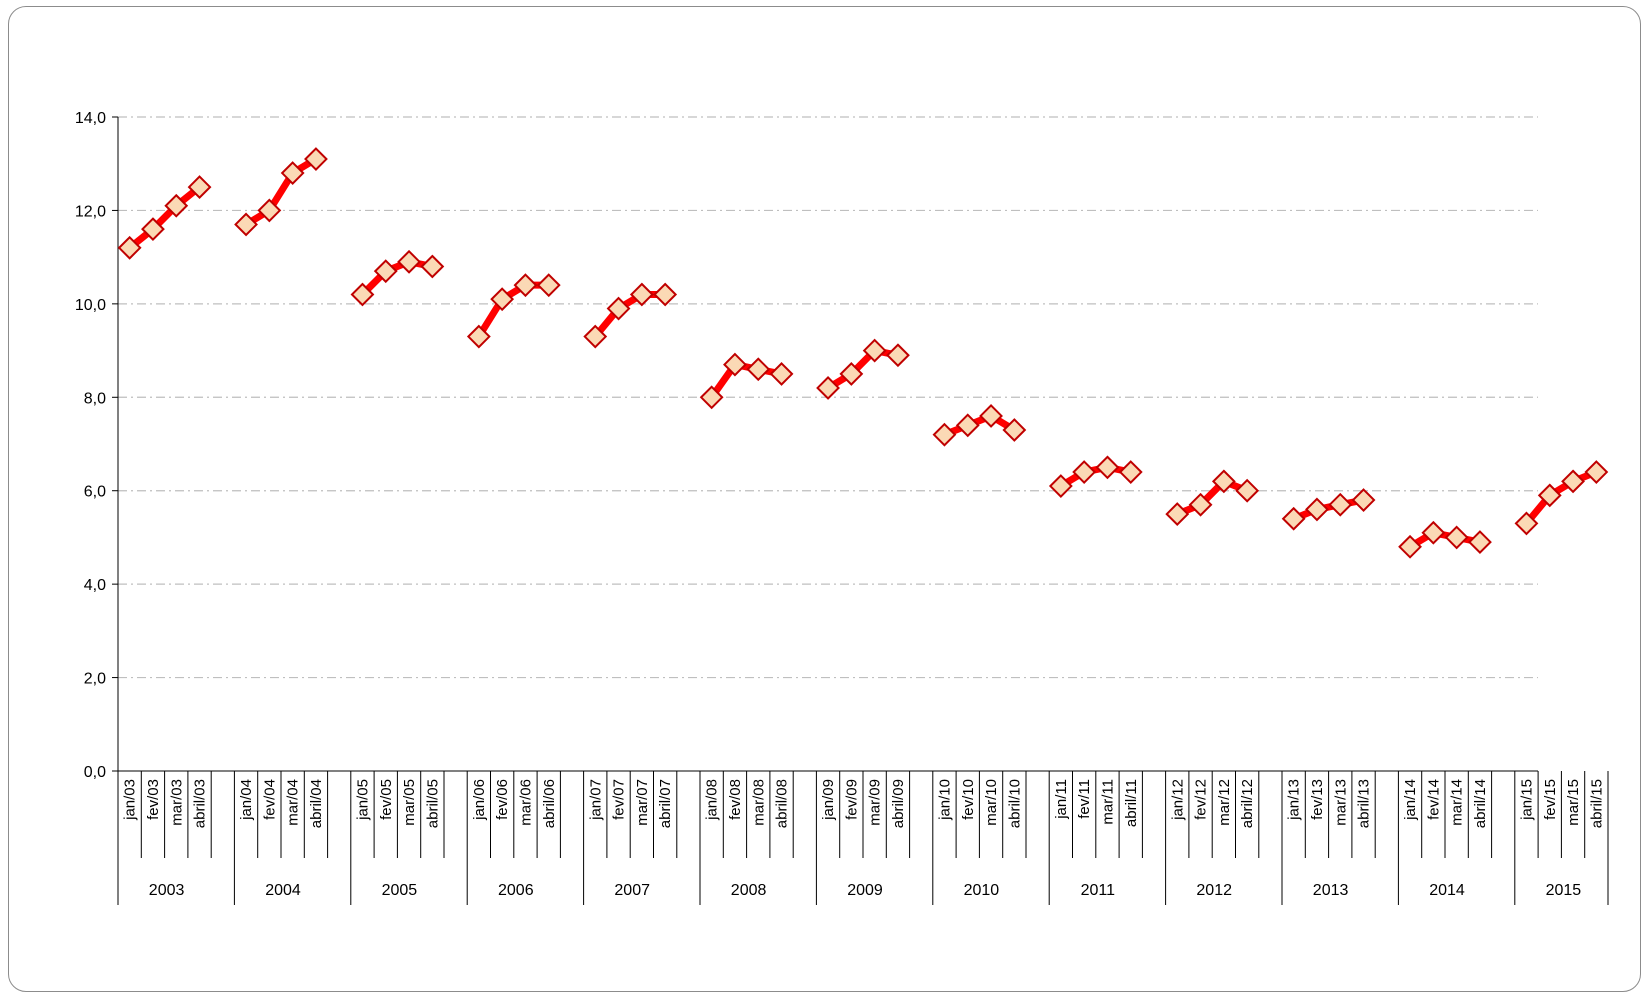 The height and width of the screenshot is (1000, 1651). What do you see at coordinates (1573, 802) in the screenshot?
I see `x-tick-label: mar/15` at bounding box center [1573, 802].